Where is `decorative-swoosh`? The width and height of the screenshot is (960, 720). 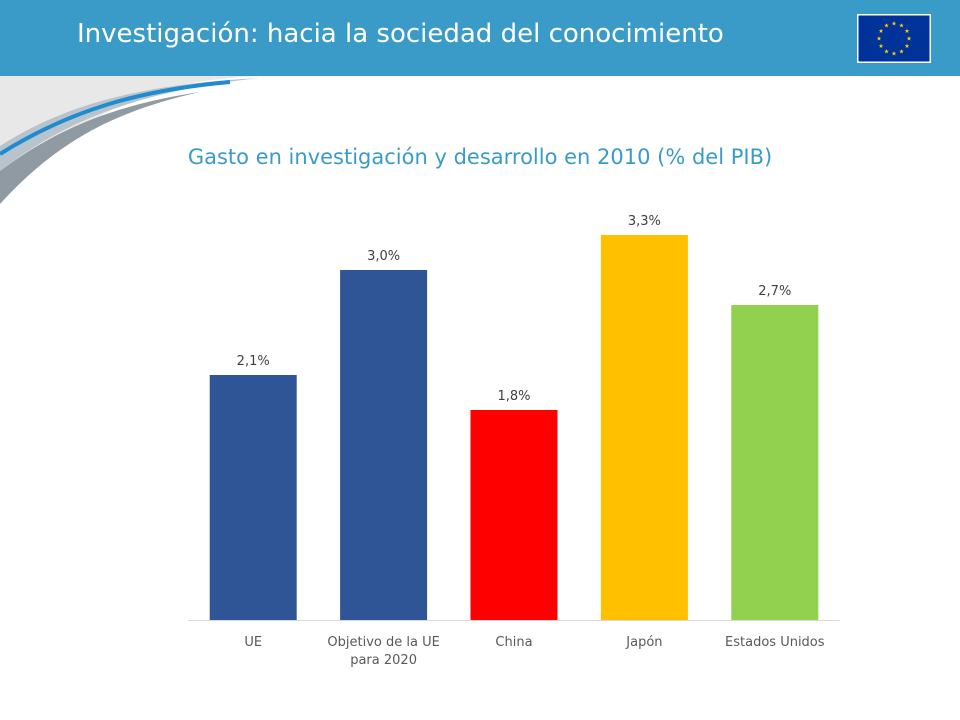 decorative-swoosh is located at coordinates (130, 140).